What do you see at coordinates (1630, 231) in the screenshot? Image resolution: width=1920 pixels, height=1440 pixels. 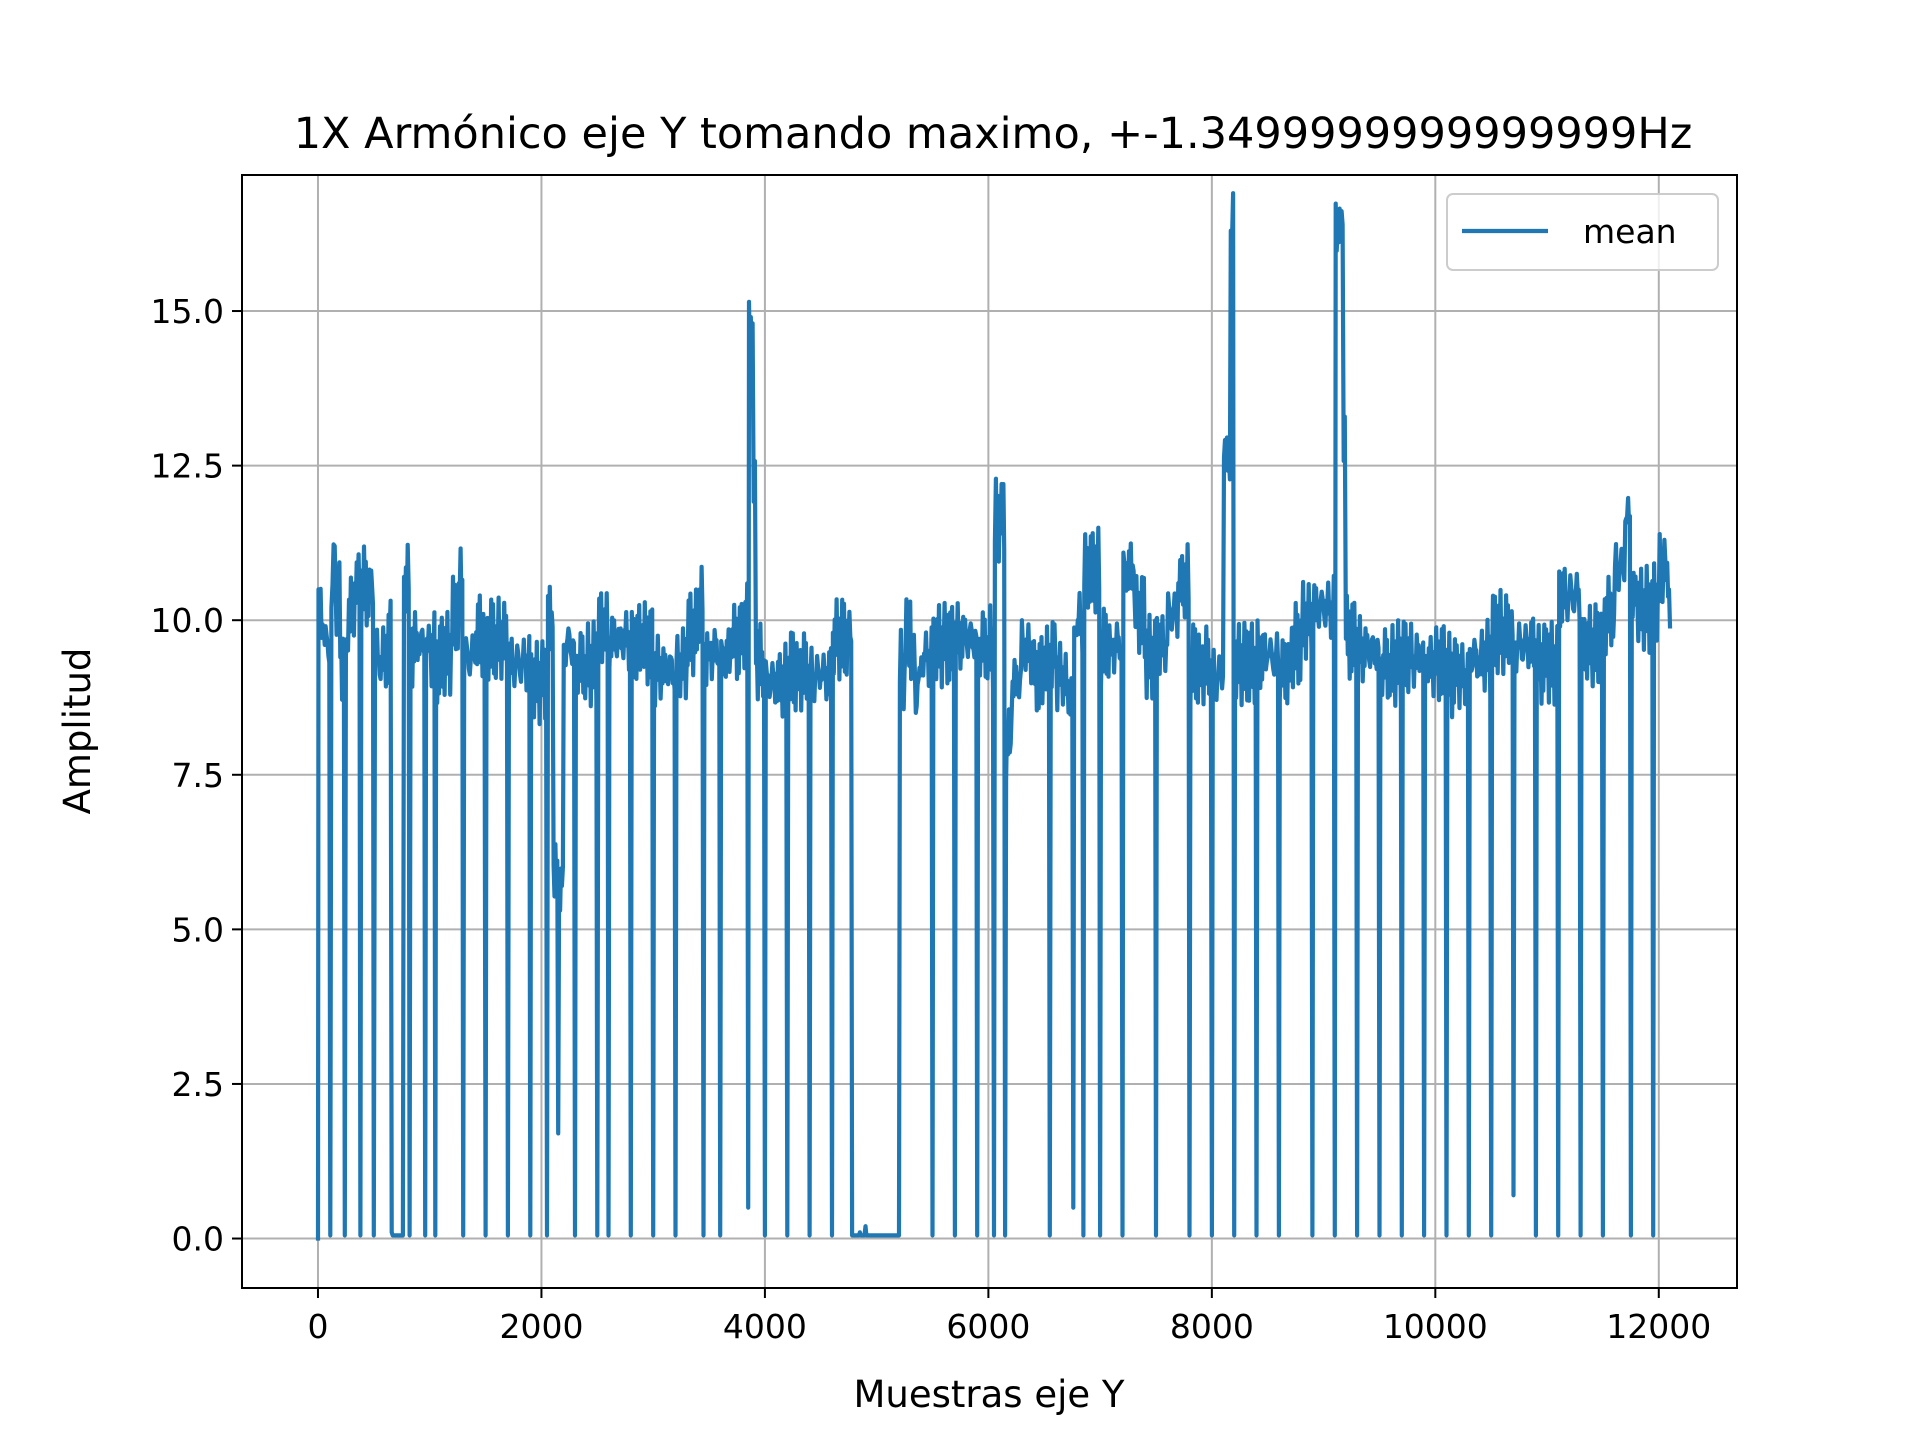 I see `legend-label-mean: mean` at bounding box center [1630, 231].